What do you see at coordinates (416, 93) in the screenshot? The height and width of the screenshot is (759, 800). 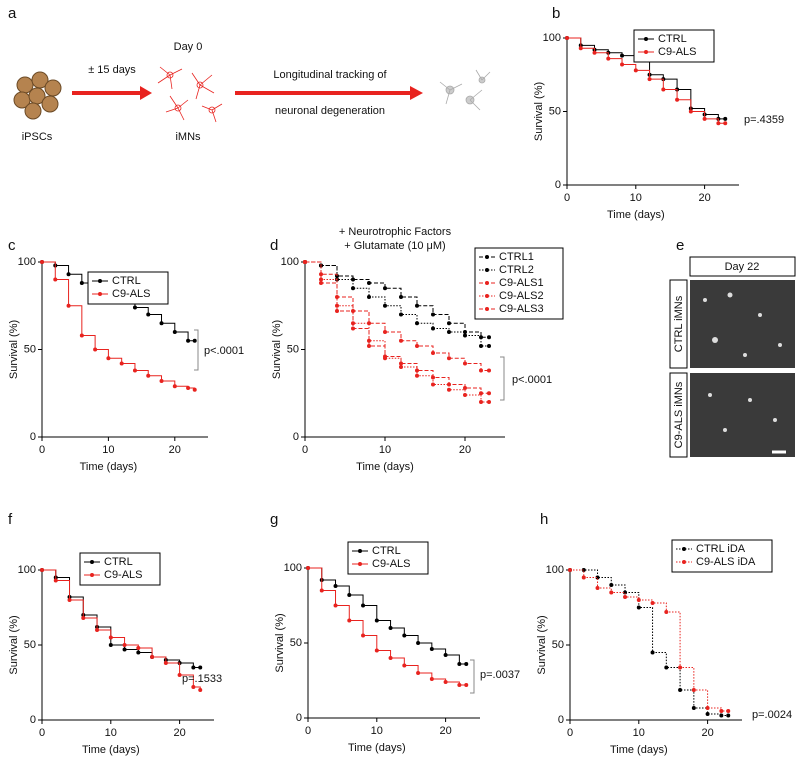 I see `arrow-head` at bounding box center [416, 93].